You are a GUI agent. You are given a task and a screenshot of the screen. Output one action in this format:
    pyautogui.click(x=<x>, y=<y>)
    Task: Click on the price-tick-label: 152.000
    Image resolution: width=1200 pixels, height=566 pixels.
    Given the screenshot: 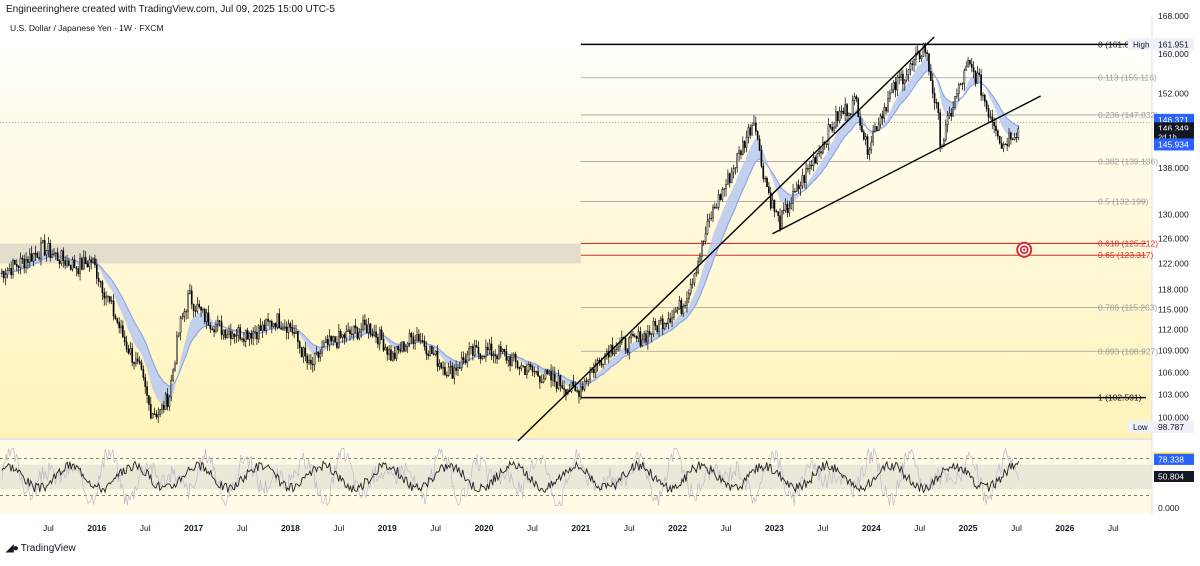 What is the action you would take?
    pyautogui.click(x=1173, y=93)
    